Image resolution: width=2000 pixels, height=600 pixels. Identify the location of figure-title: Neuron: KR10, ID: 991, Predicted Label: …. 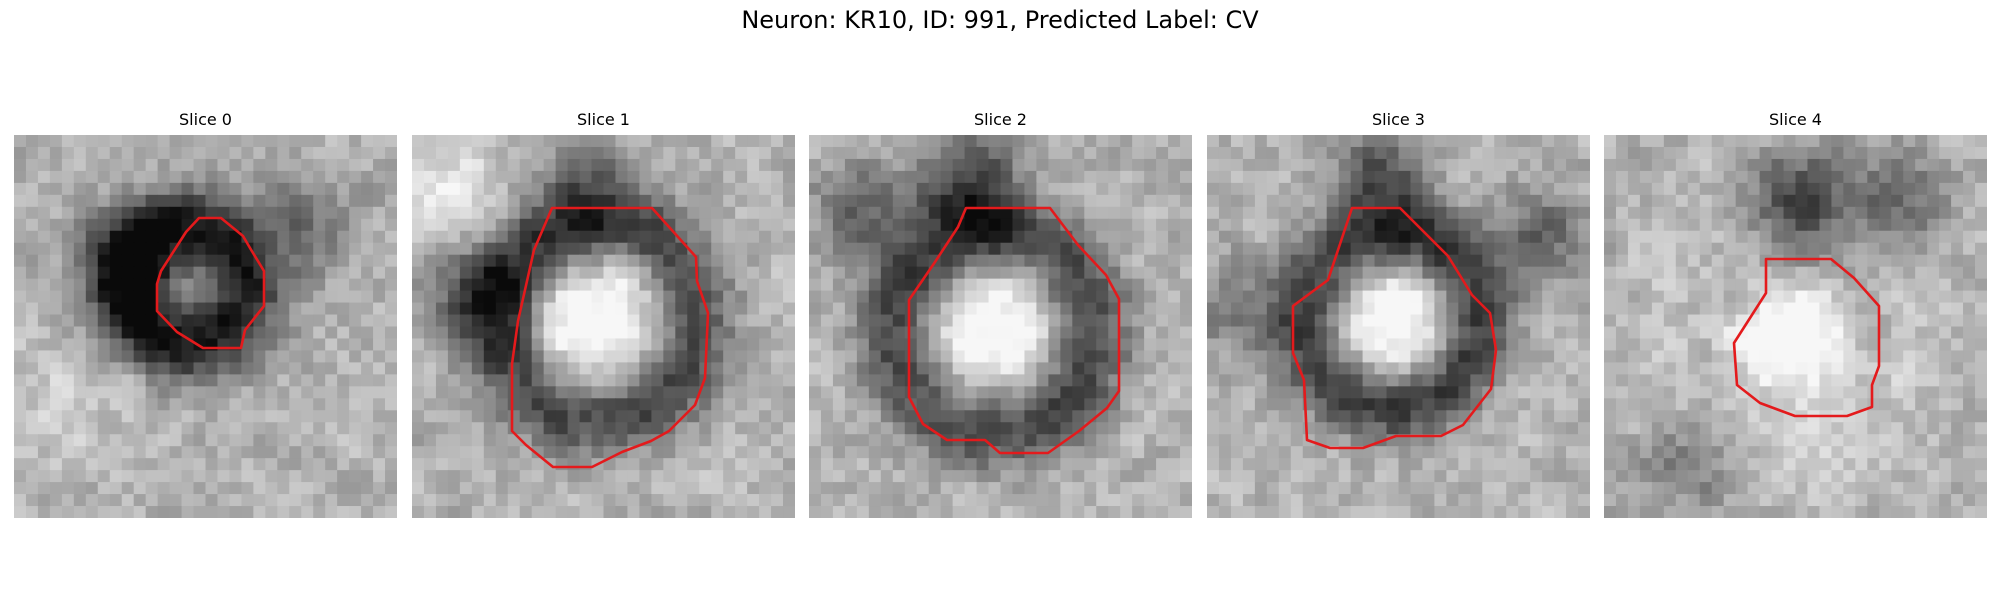
(1000, 20).